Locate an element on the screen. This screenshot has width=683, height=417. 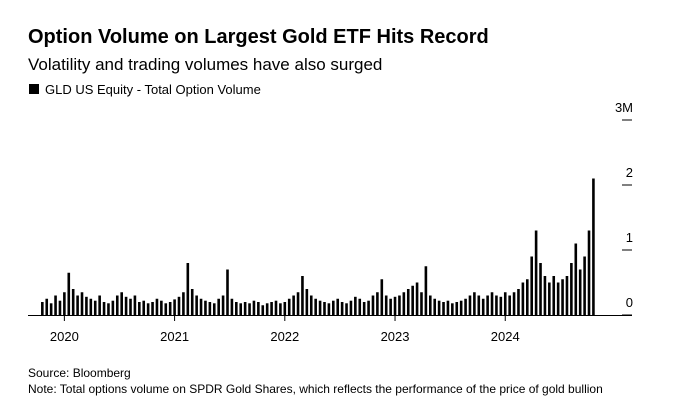
x-tick-label: 2021 is located at coordinates (174, 336).